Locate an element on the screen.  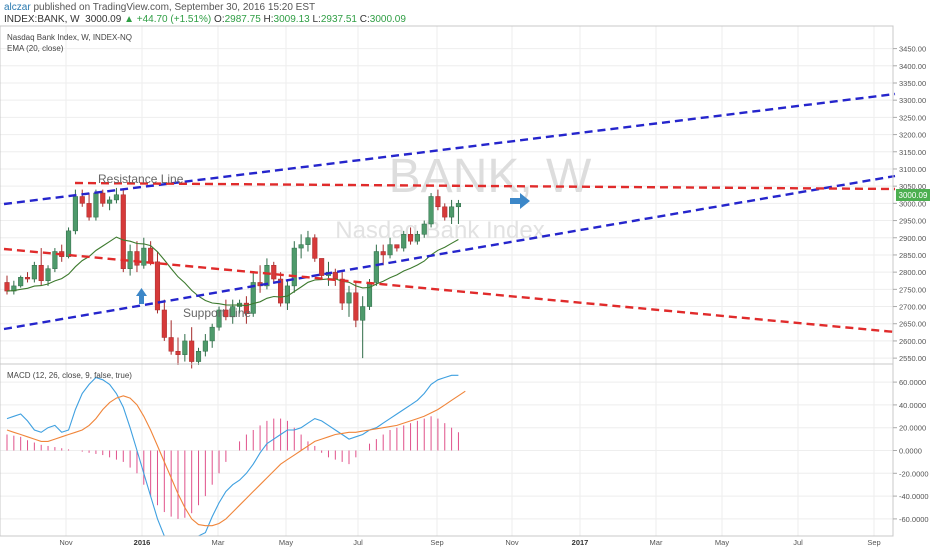
ema-line is located at coordinates (232, 271).